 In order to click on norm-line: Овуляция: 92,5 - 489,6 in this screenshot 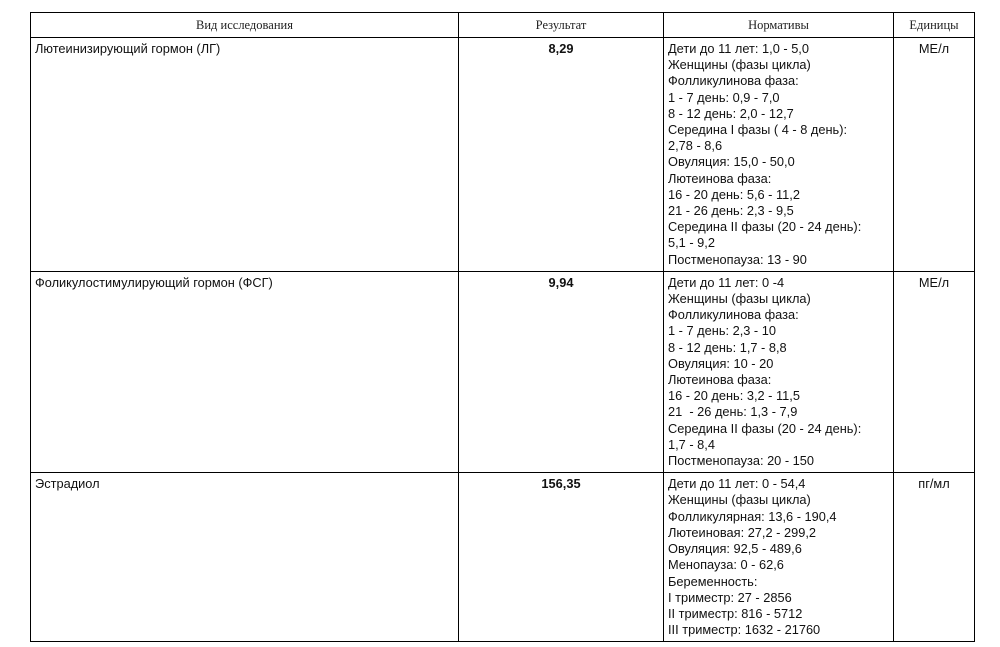, I will do `click(735, 549)`.